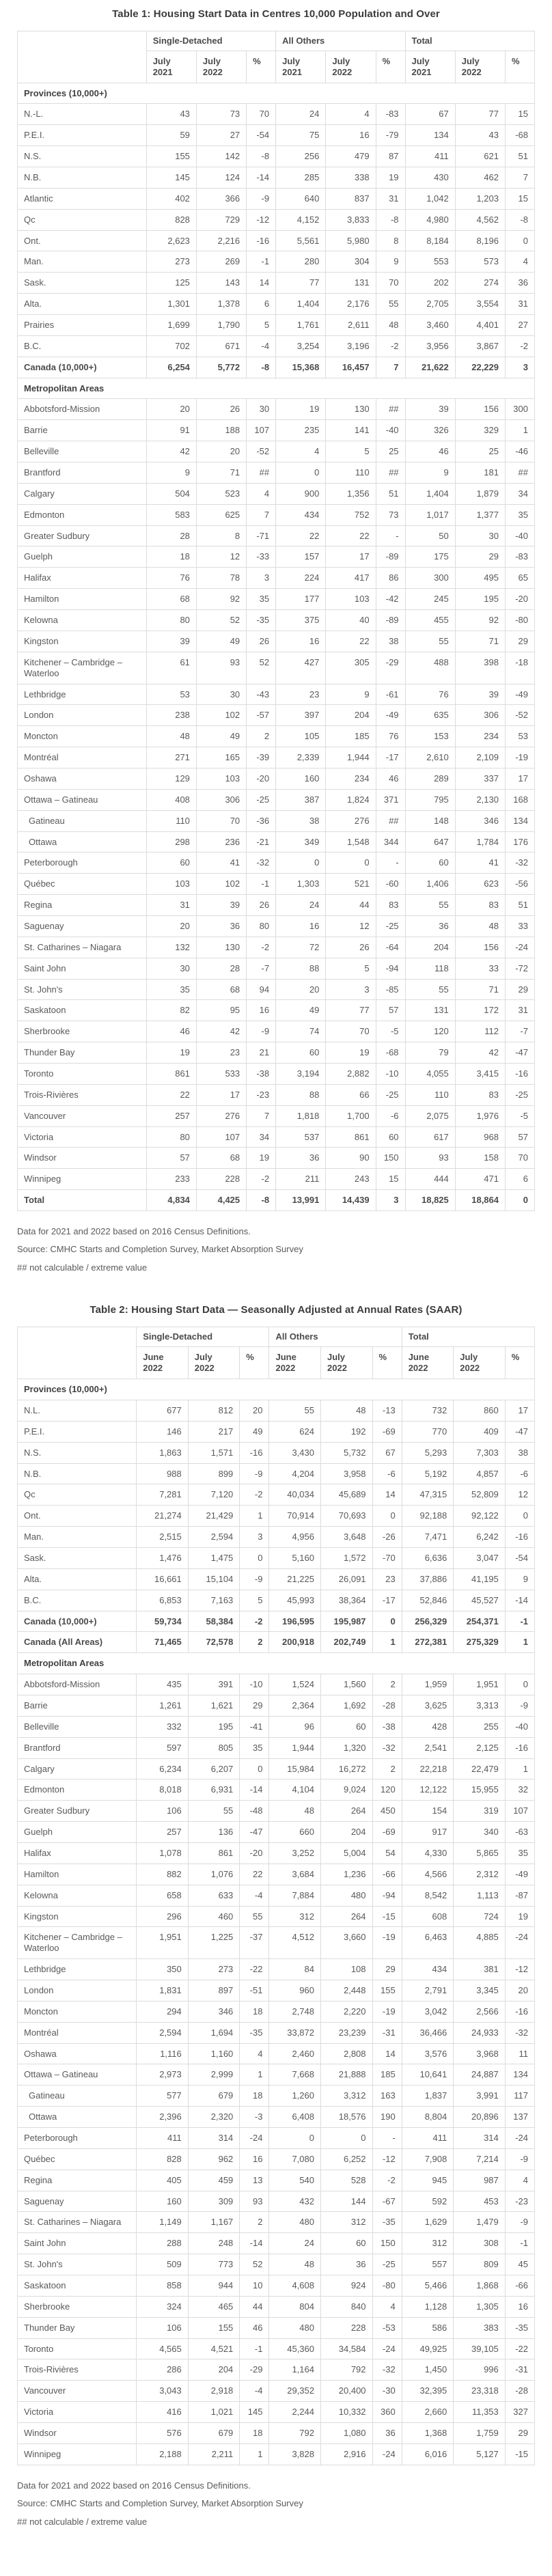 This screenshot has height=2576, width=552. I want to click on value-cell: 188, so click(221, 431).